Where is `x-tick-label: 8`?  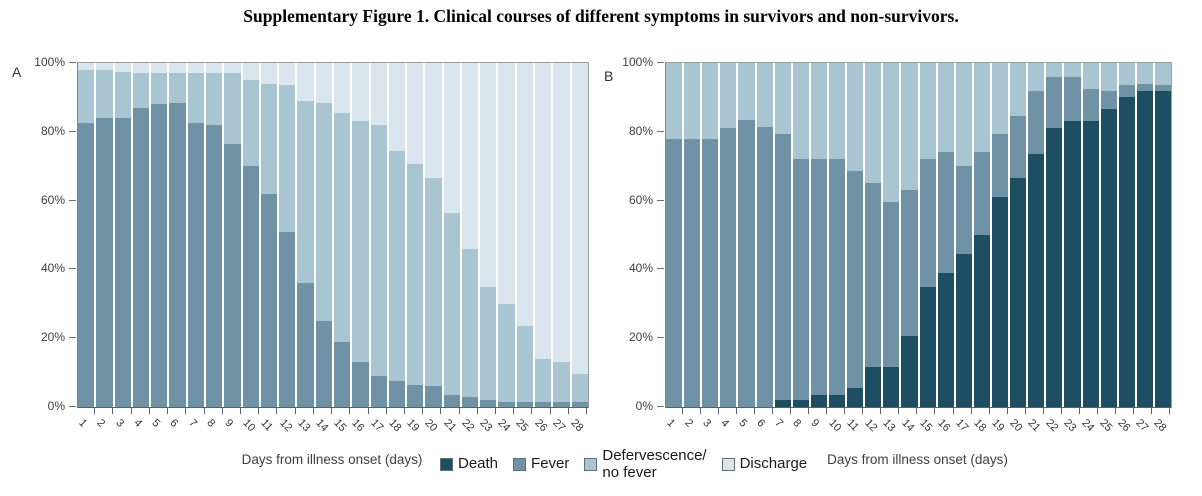
x-tick-label: 8 is located at coordinates (210, 423).